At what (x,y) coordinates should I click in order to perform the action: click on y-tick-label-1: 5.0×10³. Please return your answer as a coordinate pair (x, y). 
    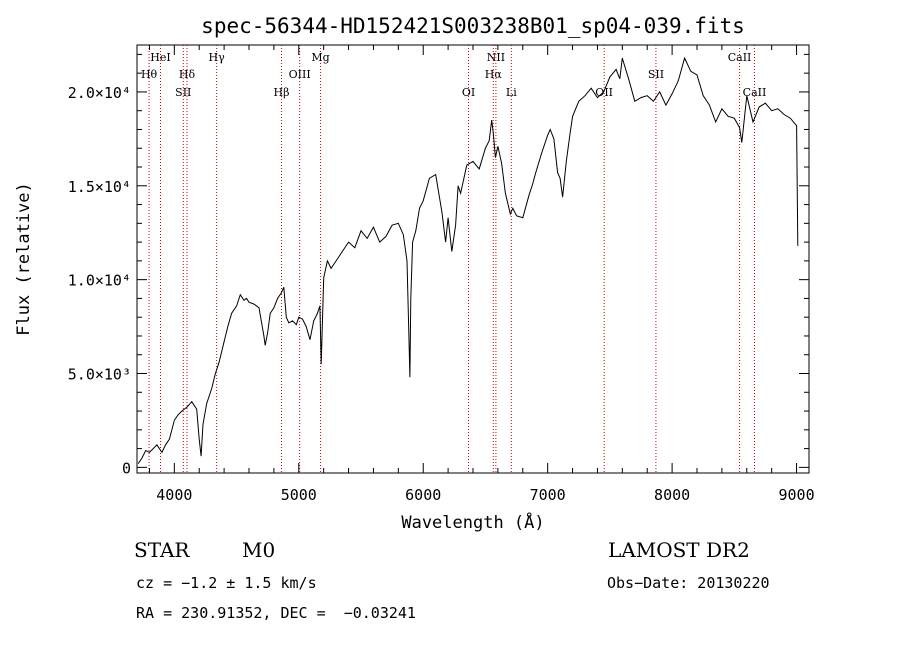
    Looking at the image, I should click on (99, 375).